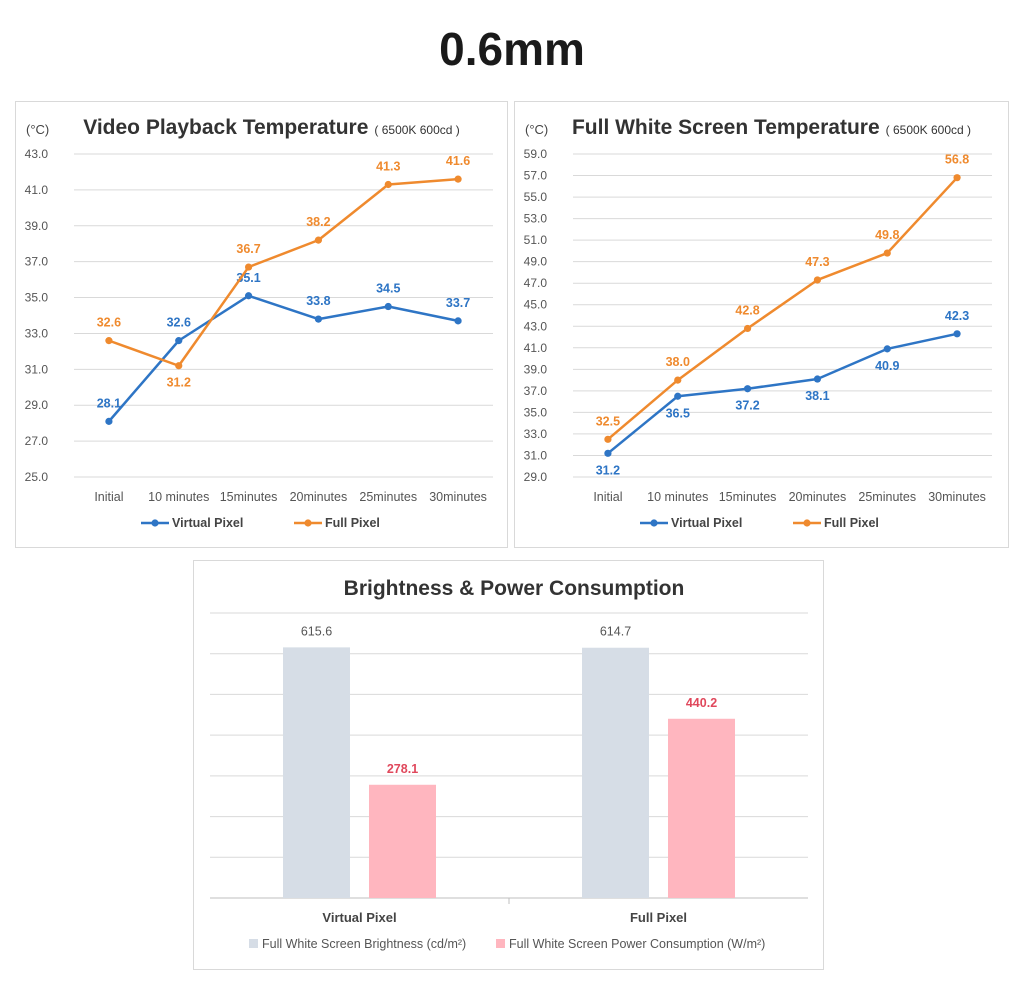 Image resolution: width=1024 pixels, height=1000 pixels. What do you see at coordinates (248, 249) in the screenshot?
I see `data-label-full-pixel: 36.7` at bounding box center [248, 249].